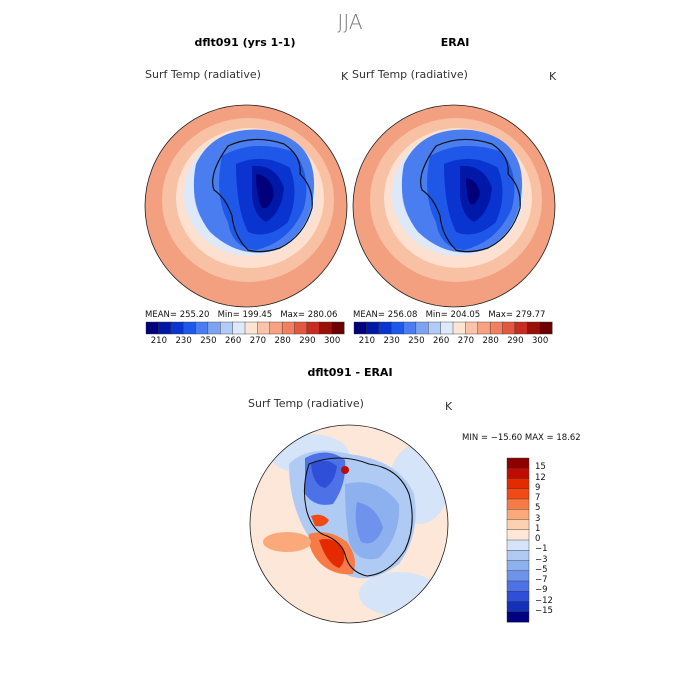 This screenshot has height=700, width=700. Describe the element at coordinates (541, 569) in the screenshot. I see `colorbar-tick-label: −5` at that location.